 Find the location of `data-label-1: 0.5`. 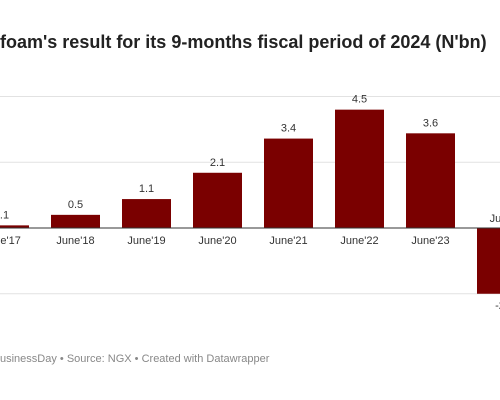

data-label-1: 0.5 is located at coordinates (75, 205).